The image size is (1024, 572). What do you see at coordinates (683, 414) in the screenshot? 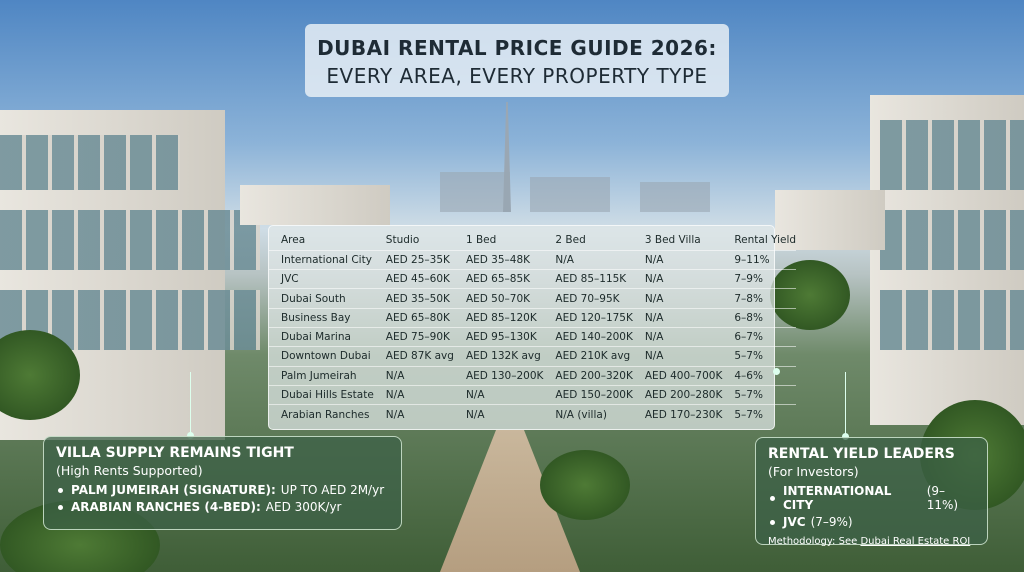
I see `table-cell: AED 170–230K` at bounding box center [683, 414].